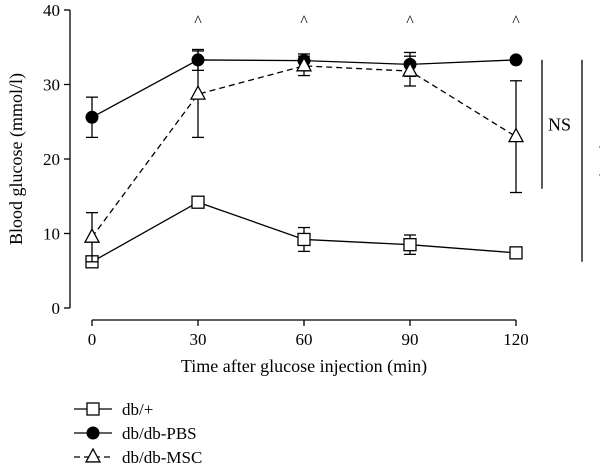  I want to click on x-tick-label: 90, so click(410, 339).